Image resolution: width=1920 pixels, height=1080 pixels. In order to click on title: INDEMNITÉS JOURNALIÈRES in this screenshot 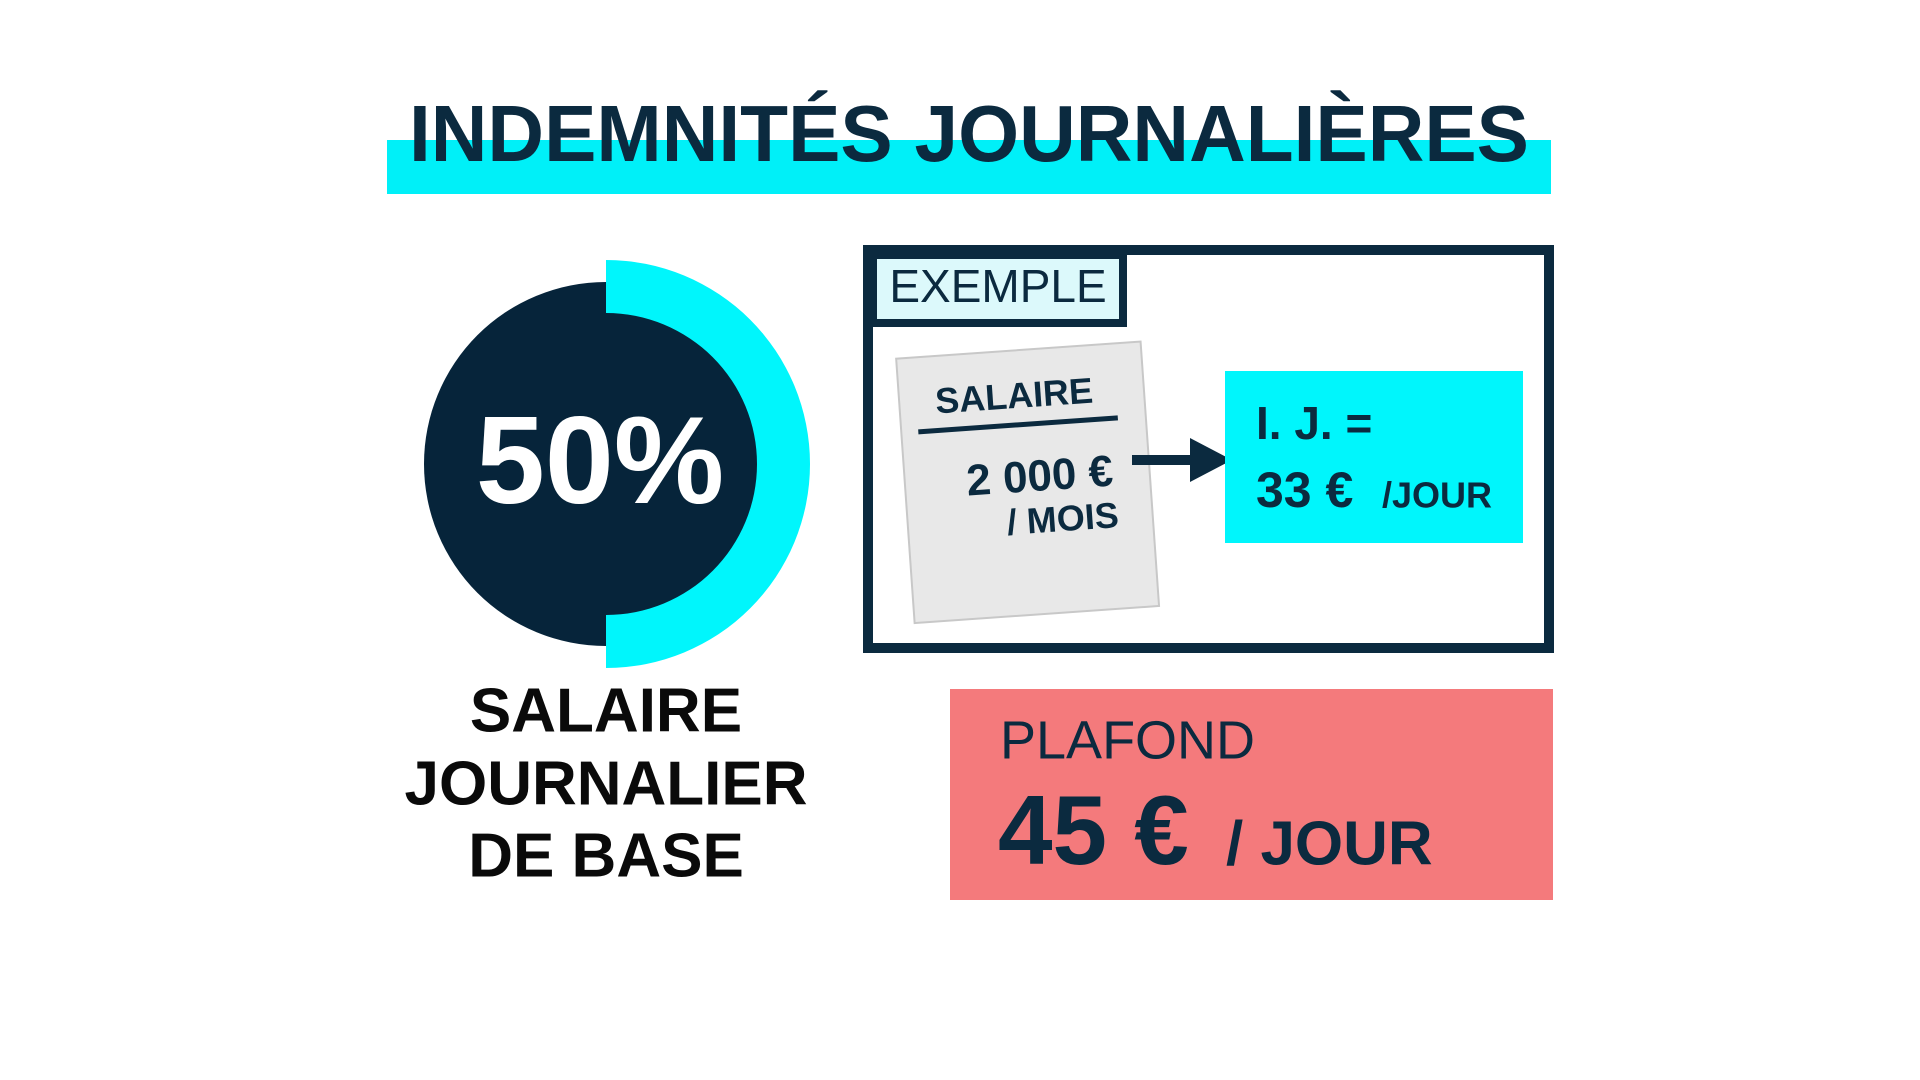, I will do `click(969, 133)`.